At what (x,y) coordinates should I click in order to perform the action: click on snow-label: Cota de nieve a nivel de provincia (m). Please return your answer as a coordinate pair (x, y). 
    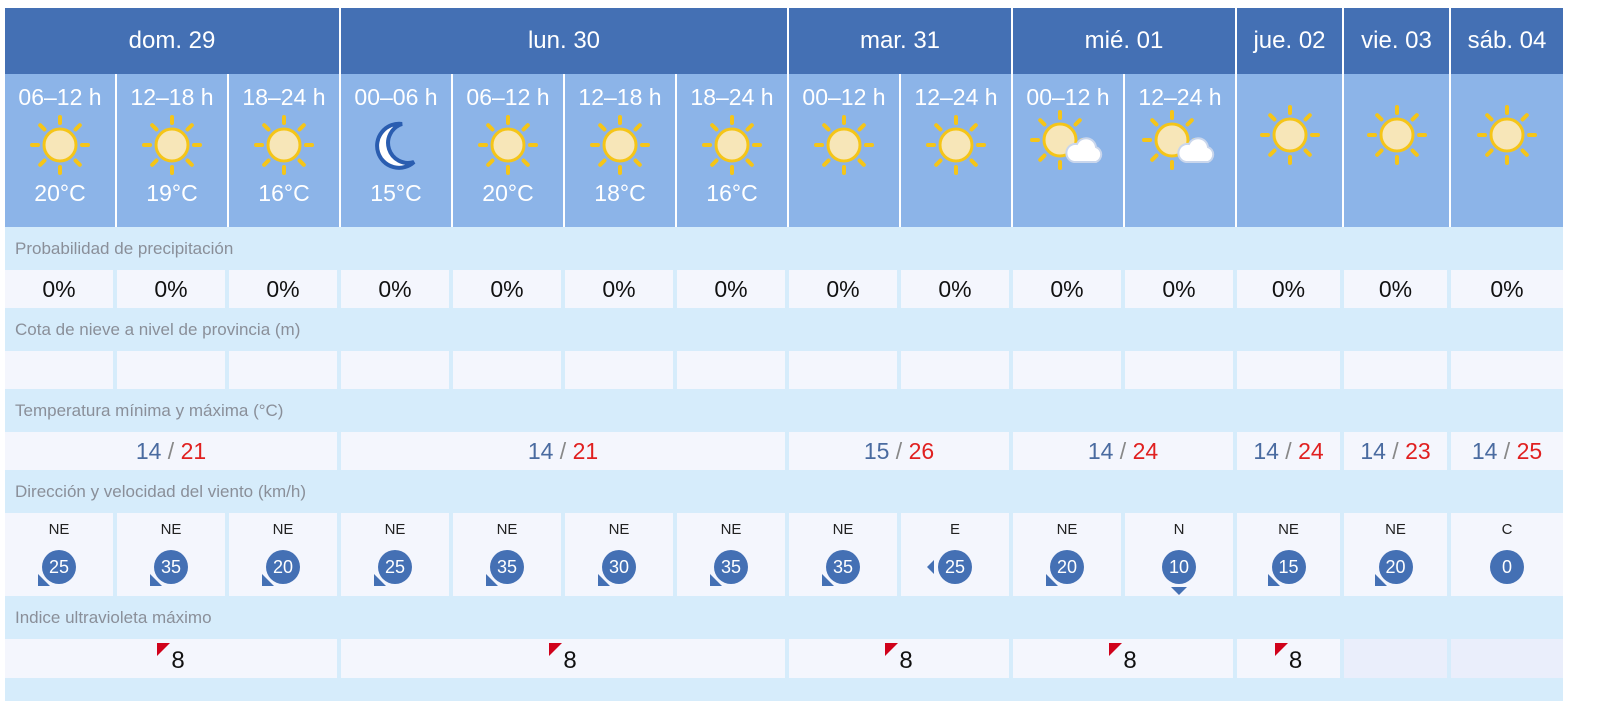
    Looking at the image, I should click on (158, 329).